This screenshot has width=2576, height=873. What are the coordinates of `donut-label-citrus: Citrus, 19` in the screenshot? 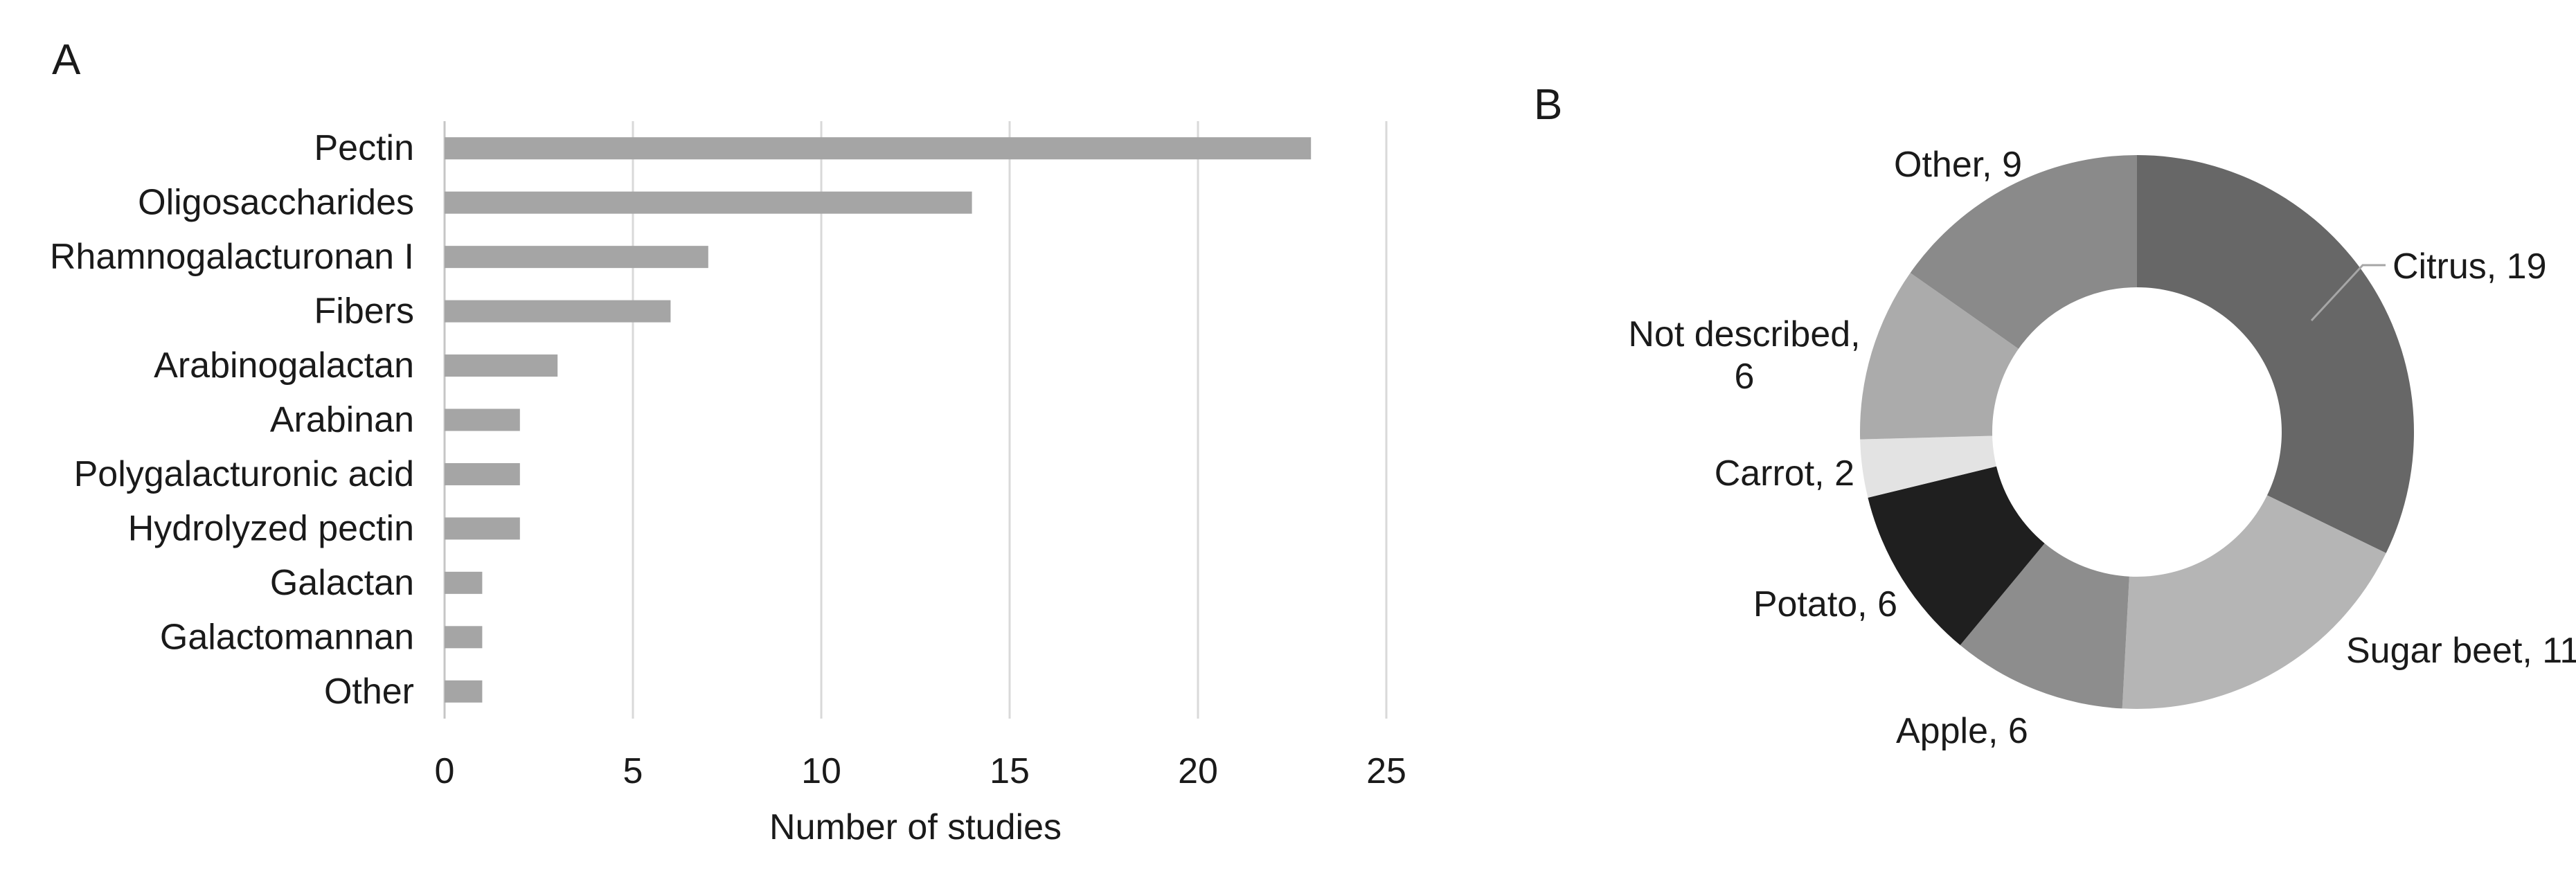 It's located at (2469, 266).